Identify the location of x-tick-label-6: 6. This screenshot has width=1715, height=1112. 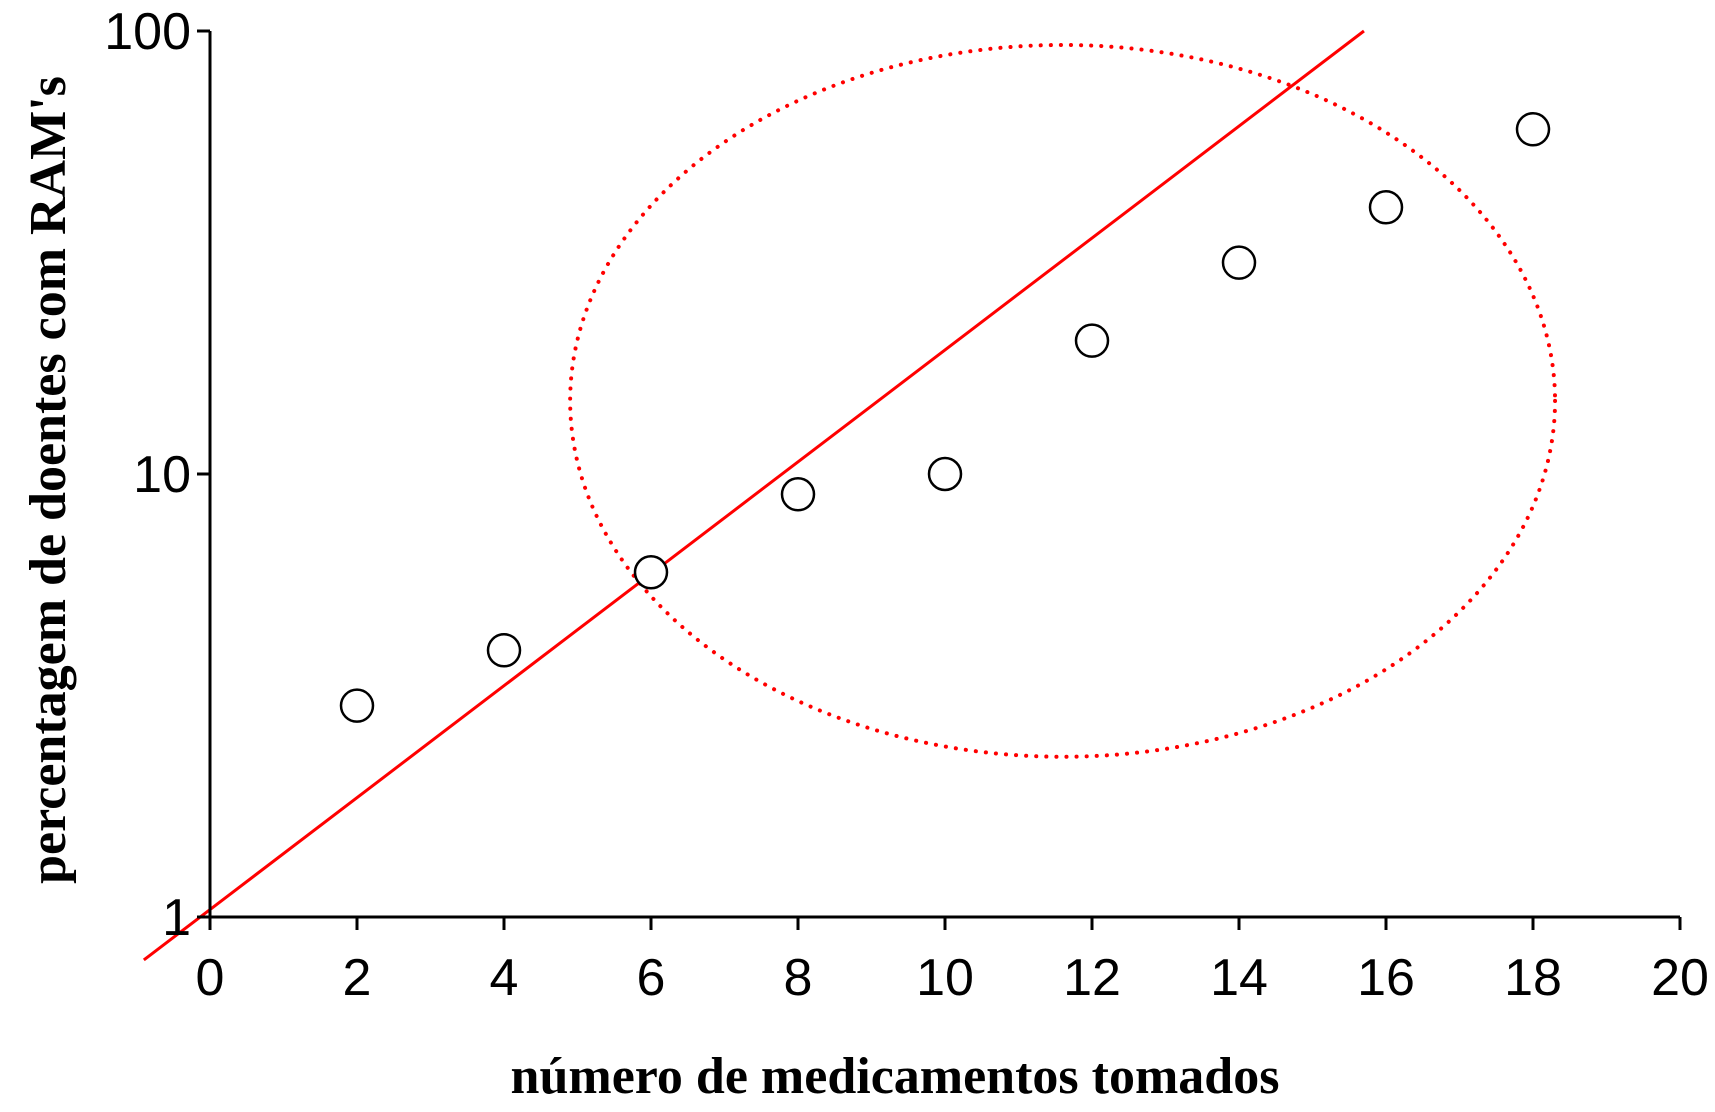
(651, 978).